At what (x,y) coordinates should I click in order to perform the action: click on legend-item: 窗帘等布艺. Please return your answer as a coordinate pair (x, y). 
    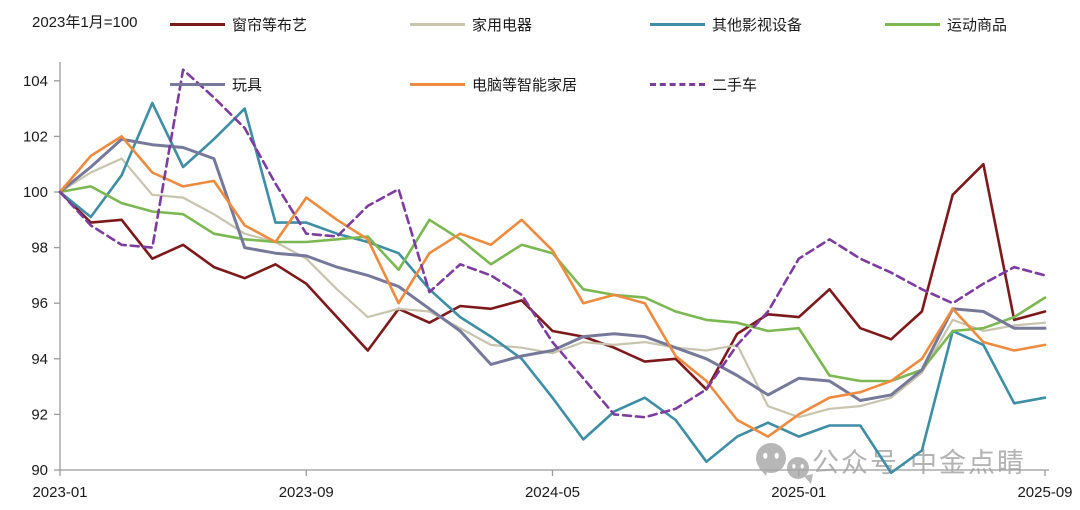
    Looking at the image, I should click on (238, 24).